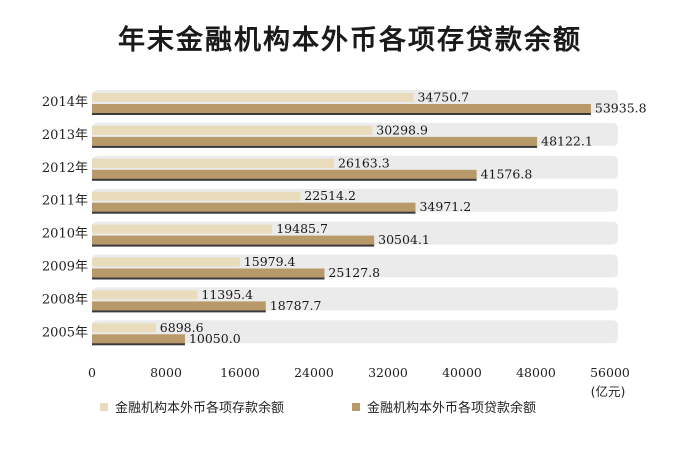 The height and width of the screenshot is (465, 700). I want to click on x-tick-label: 40000, so click(462, 372).